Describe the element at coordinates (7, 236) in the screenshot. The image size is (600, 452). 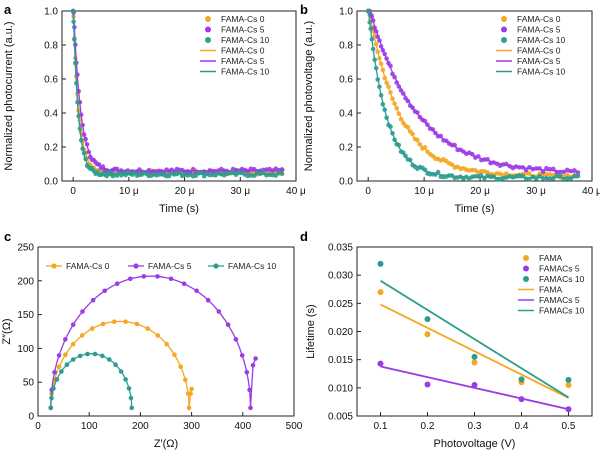
I see `panel-label-c: c` at that location.